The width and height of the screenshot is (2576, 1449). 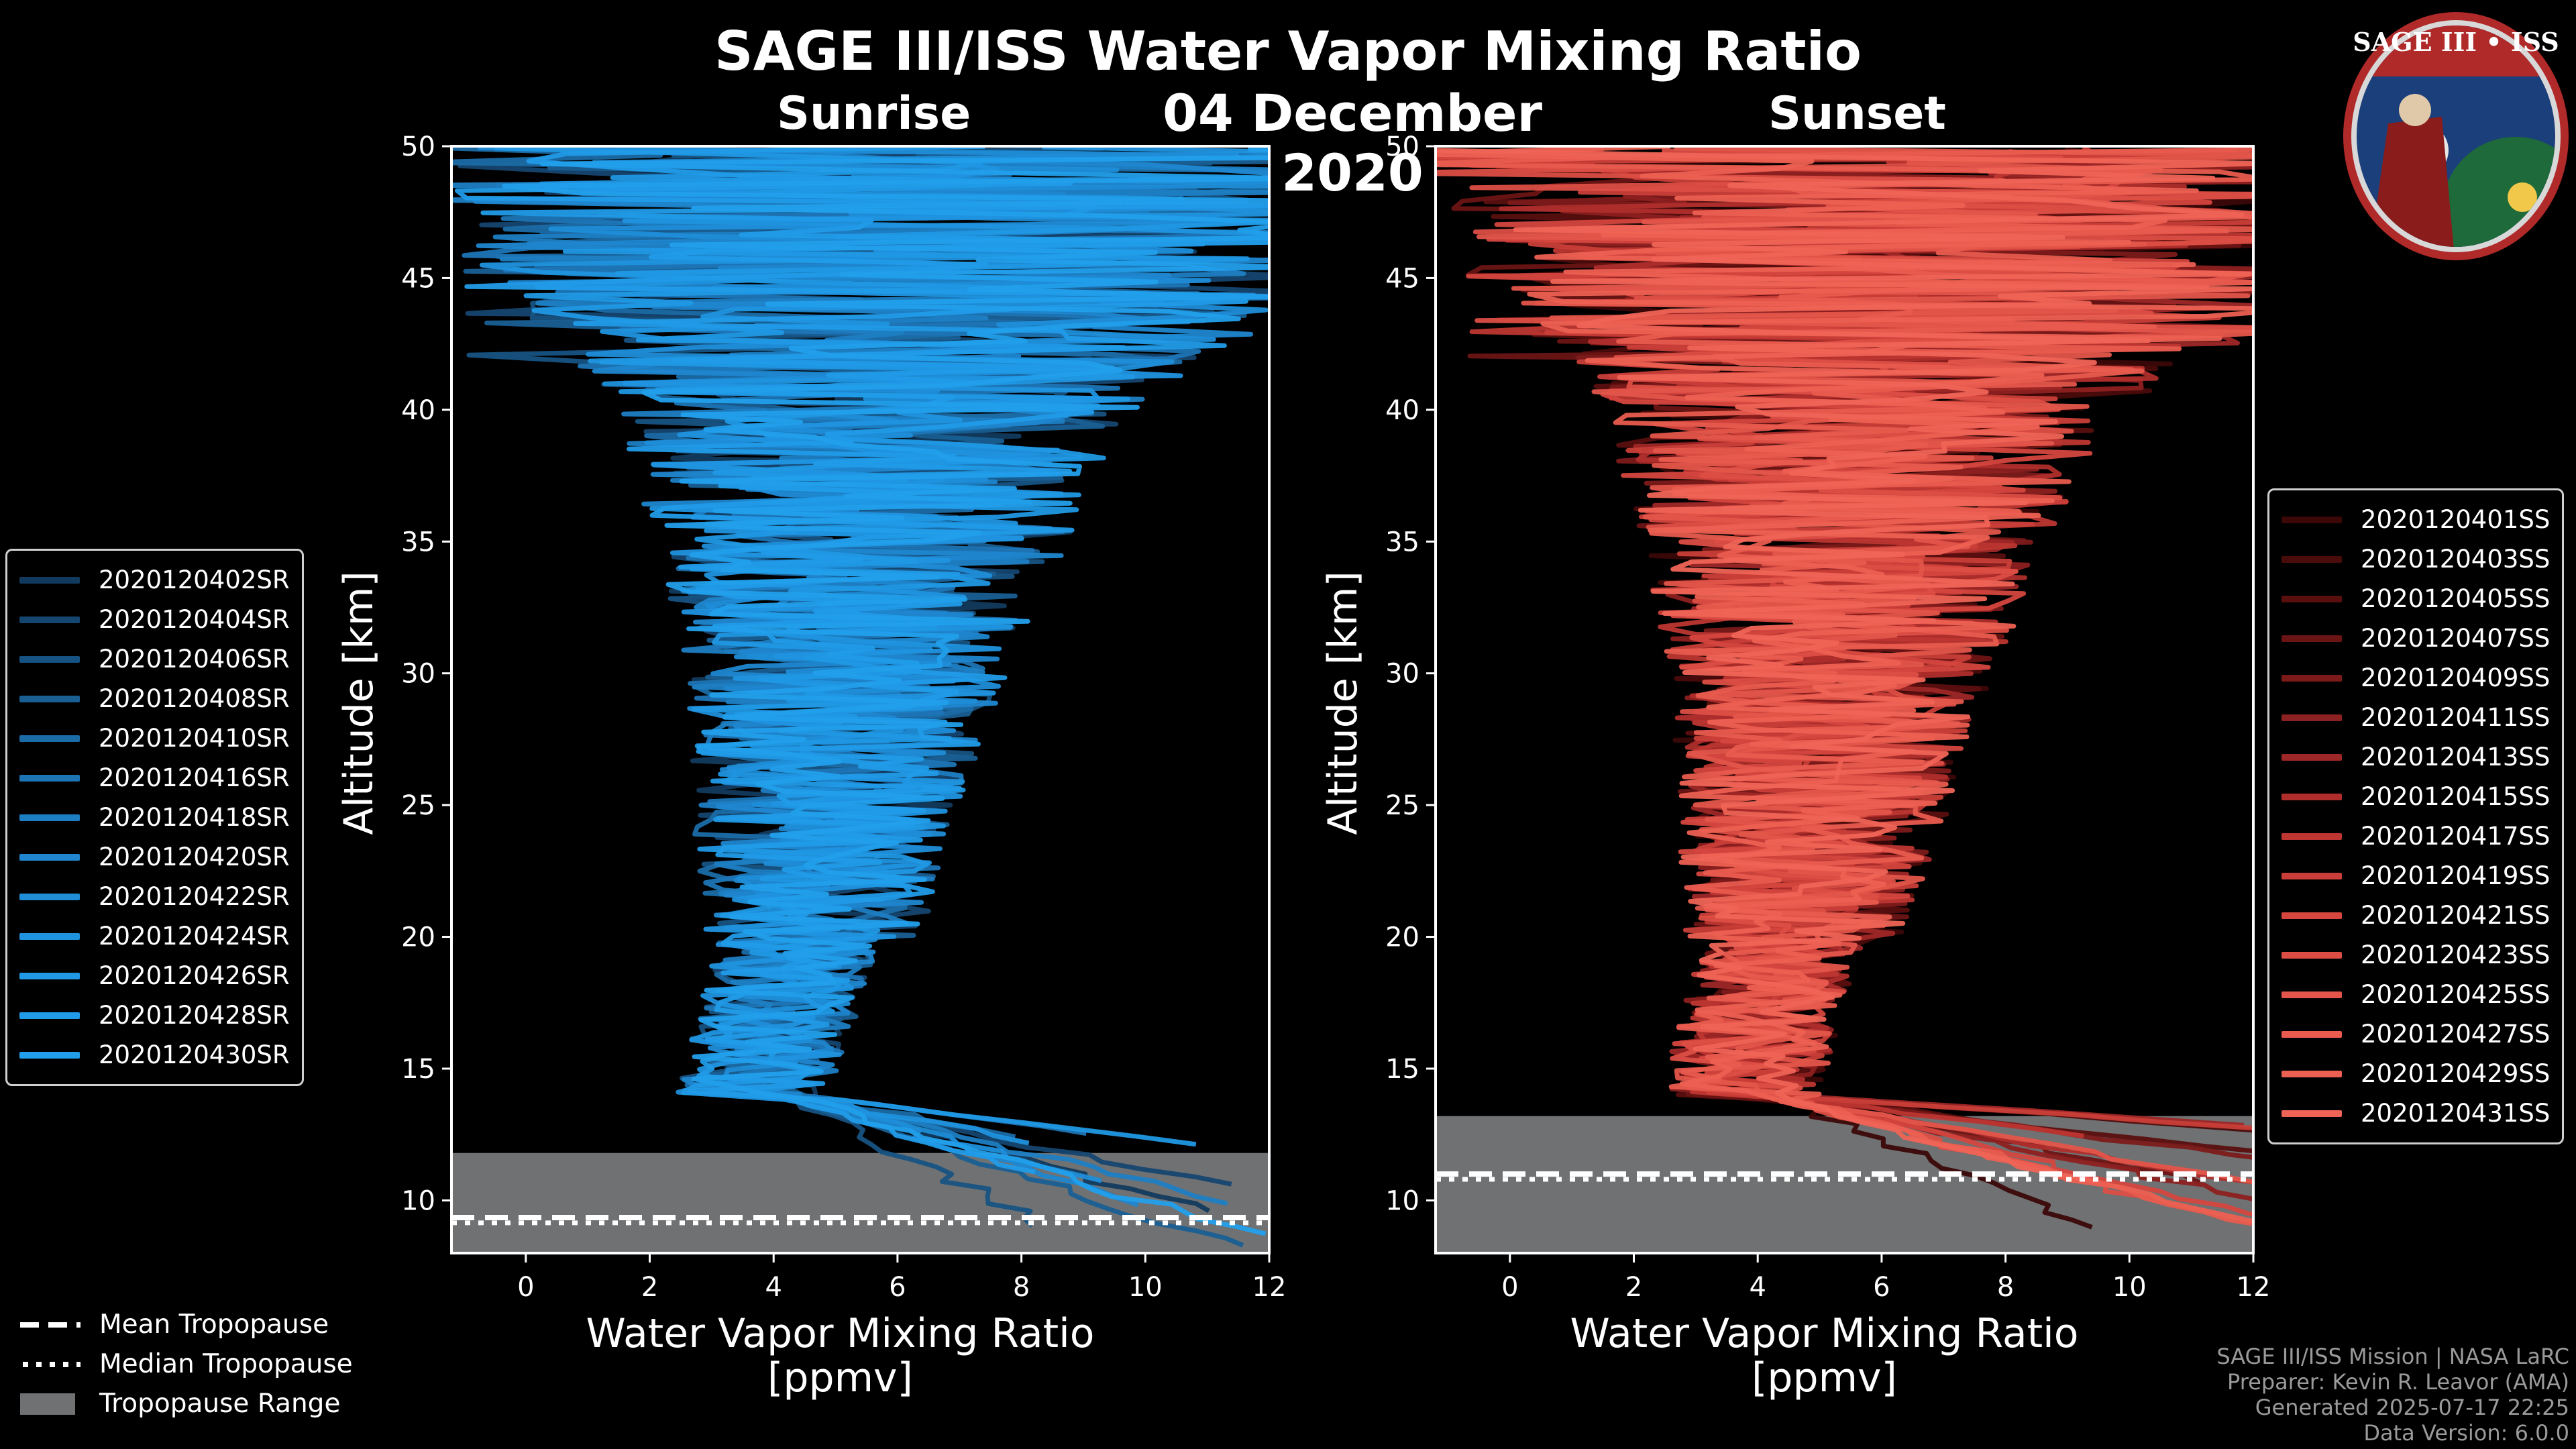 I want to click on legend-label: 2020120411SS, so click(x=2456, y=717).